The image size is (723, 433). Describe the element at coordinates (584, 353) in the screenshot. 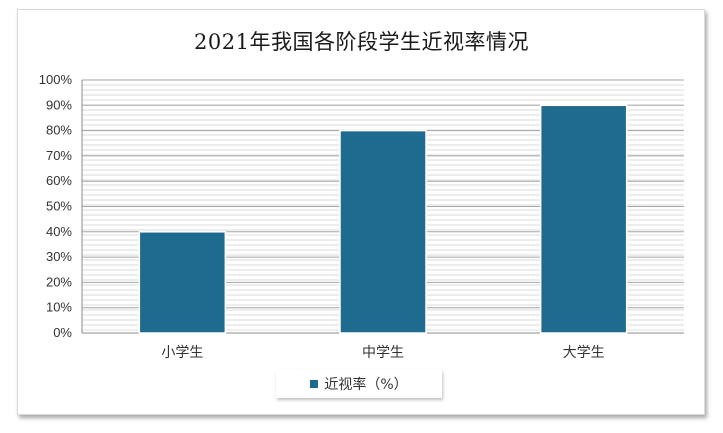

I see `x-category-label: 大学生` at that location.